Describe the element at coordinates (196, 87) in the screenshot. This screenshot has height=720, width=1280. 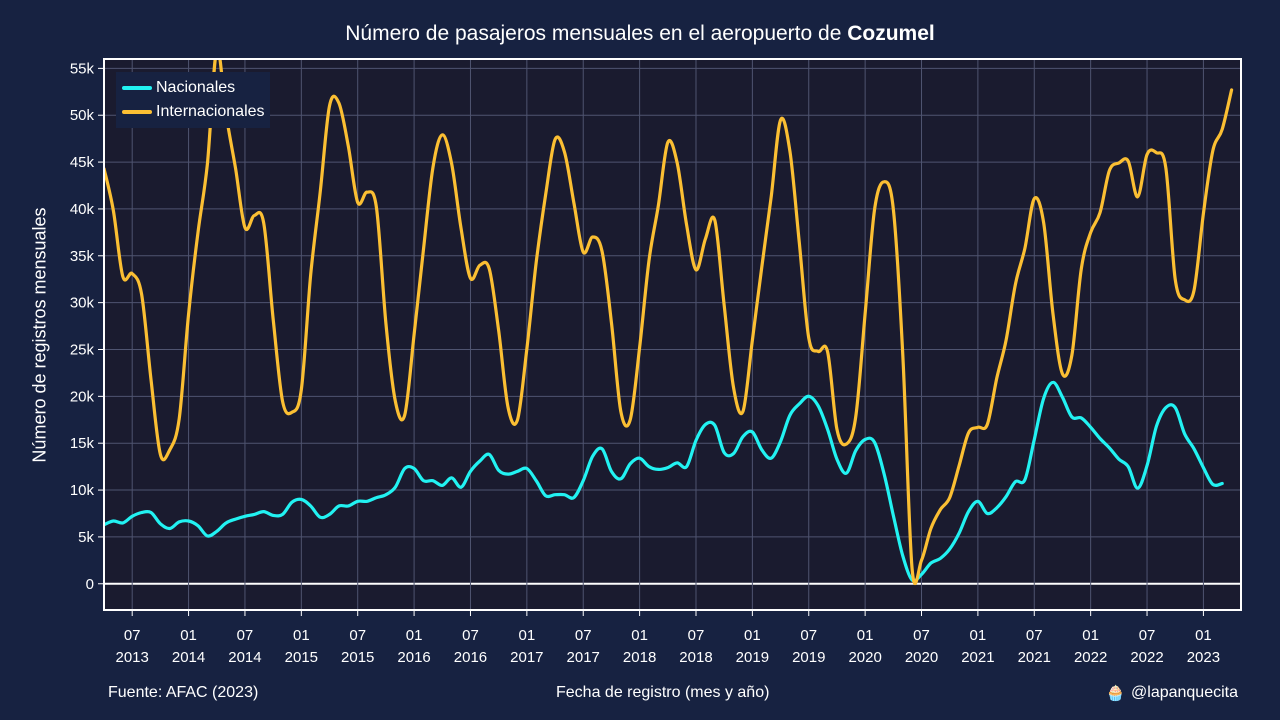
I see `legend-label-nacionales: Nacionales` at that location.